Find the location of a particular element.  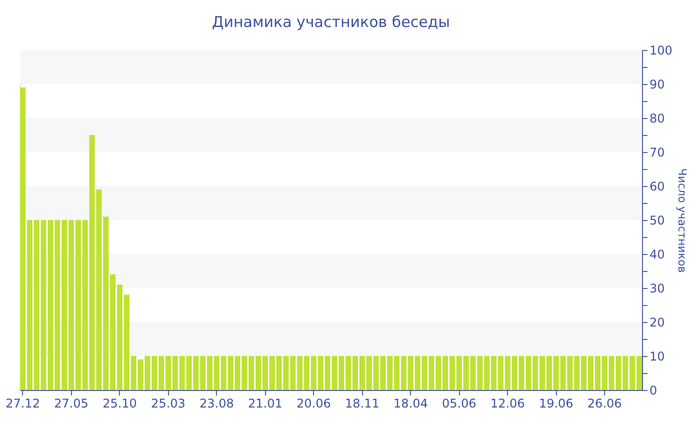

y-tick-label: 70 is located at coordinates (657, 153).